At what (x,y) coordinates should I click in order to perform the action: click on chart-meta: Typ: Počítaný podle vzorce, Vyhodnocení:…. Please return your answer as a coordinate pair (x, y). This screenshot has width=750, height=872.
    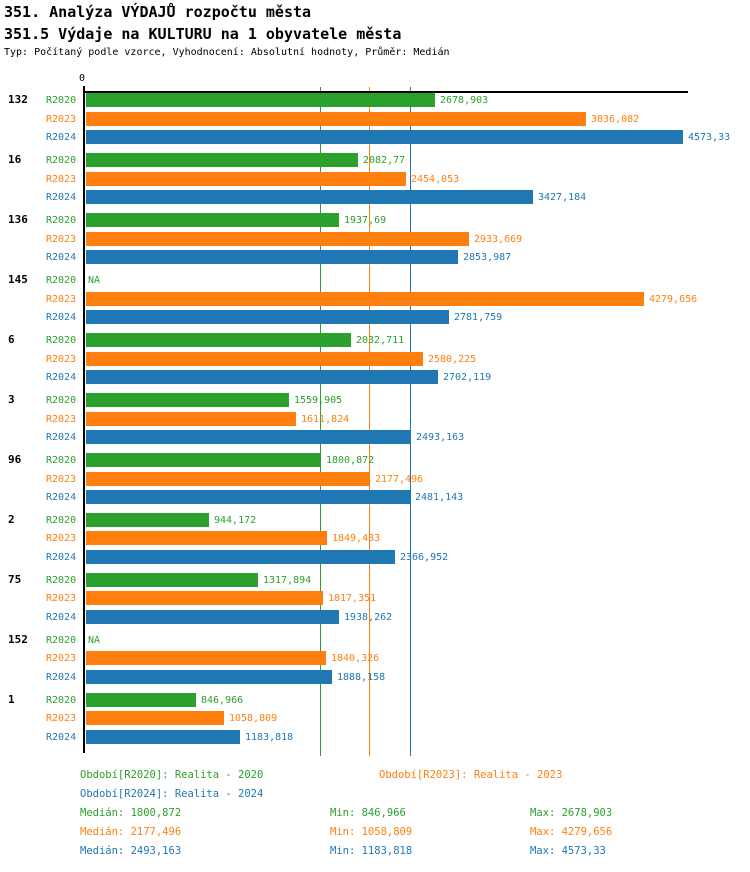
    Looking at the image, I should click on (227, 52).